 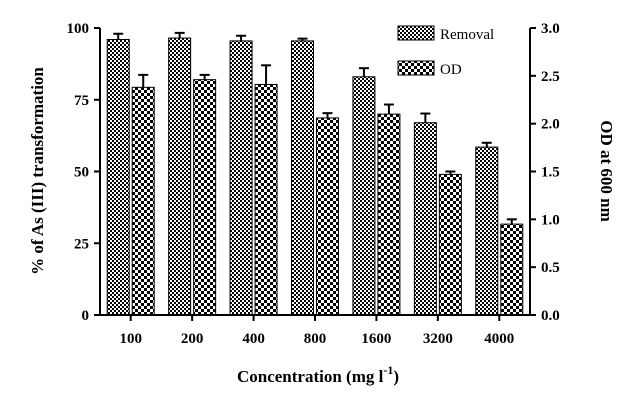 I want to click on x-axis-title-main: Concentration (mg l, so click(x=310, y=376).